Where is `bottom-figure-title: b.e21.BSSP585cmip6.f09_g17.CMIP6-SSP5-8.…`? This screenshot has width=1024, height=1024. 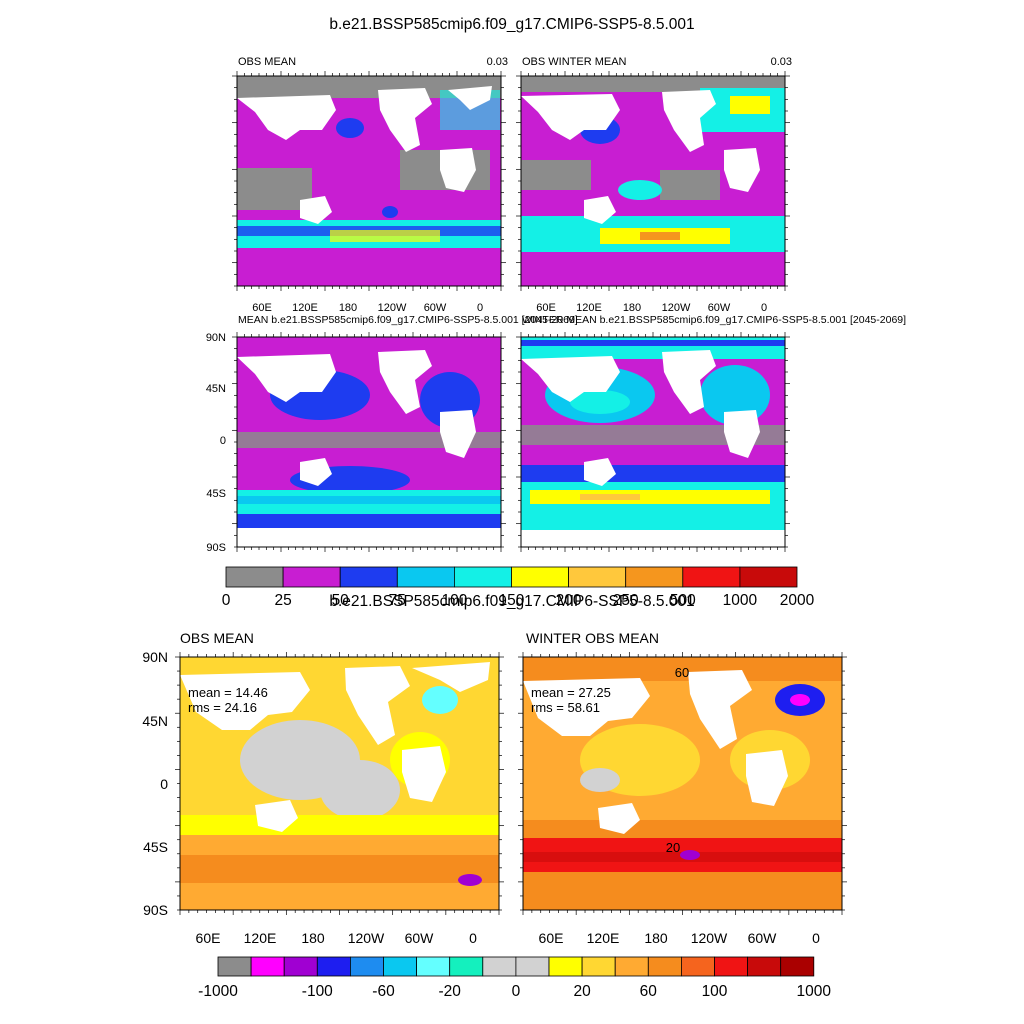
bottom-figure-title: b.e21.BSSP585cmip6.f09_g17.CMIP6-SSP5-8.… is located at coordinates (511, 601).